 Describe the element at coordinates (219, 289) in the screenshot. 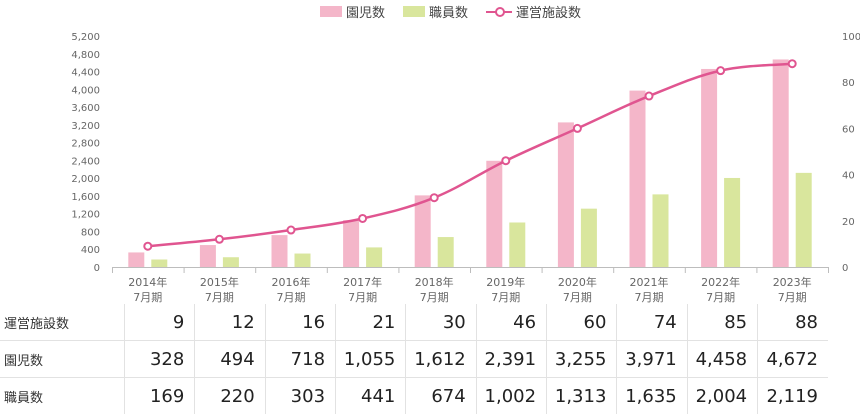

I see `x-tick-label: 2015年 7月期` at that location.